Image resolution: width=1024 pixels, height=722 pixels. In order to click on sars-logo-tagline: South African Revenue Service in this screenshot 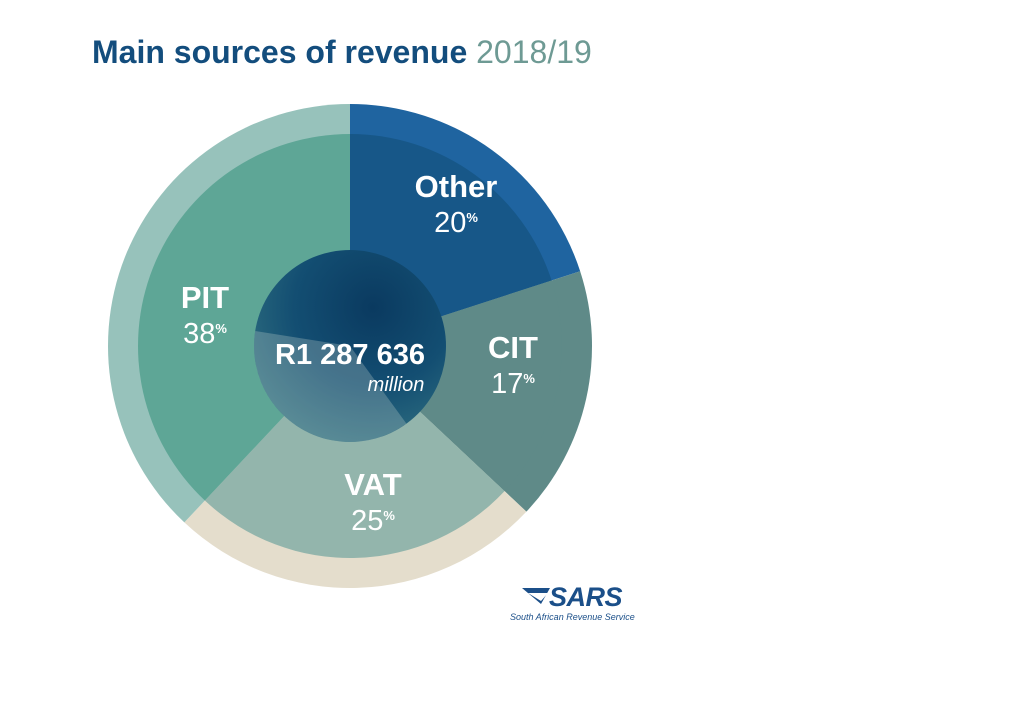, I will do `click(572, 617)`.